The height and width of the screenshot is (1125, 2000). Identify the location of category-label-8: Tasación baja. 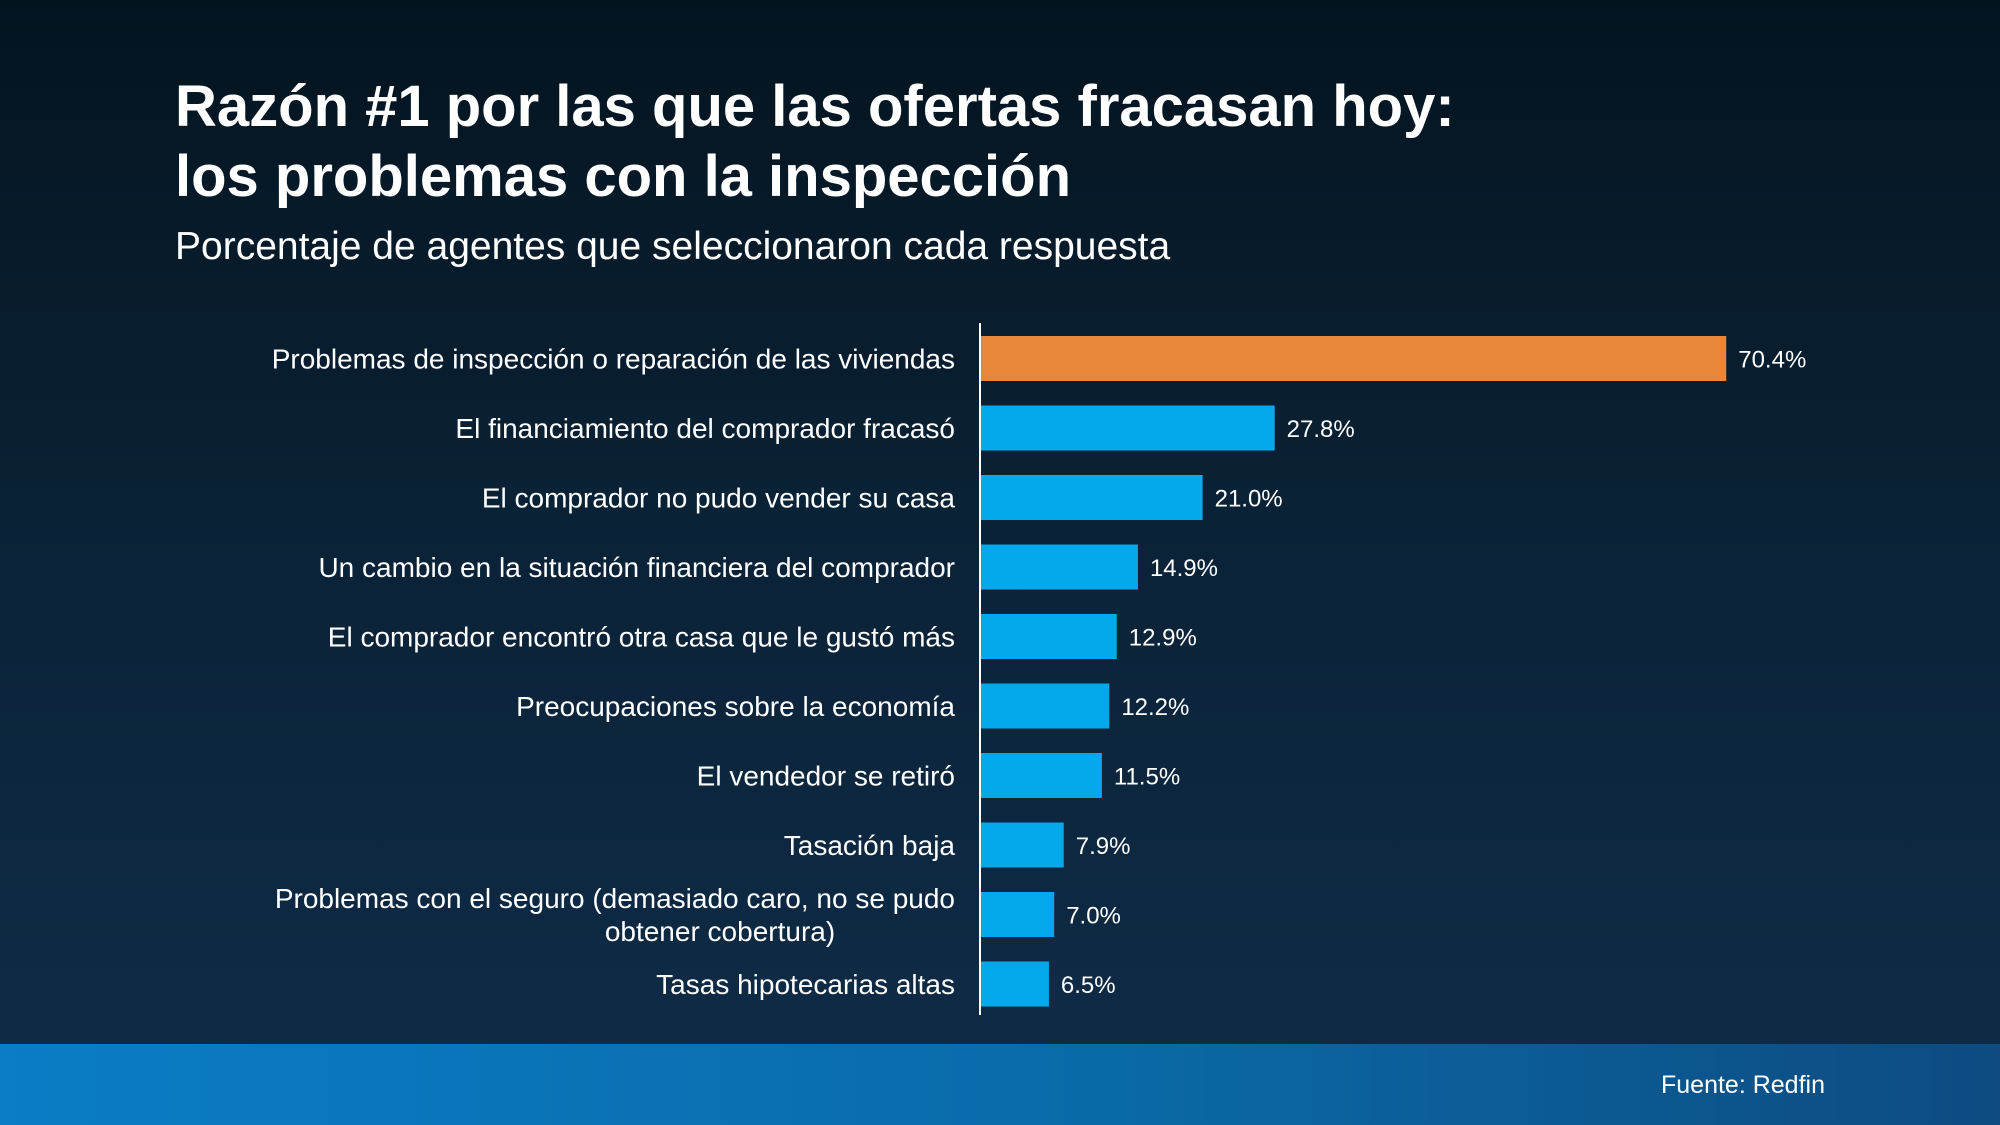
(870, 845).